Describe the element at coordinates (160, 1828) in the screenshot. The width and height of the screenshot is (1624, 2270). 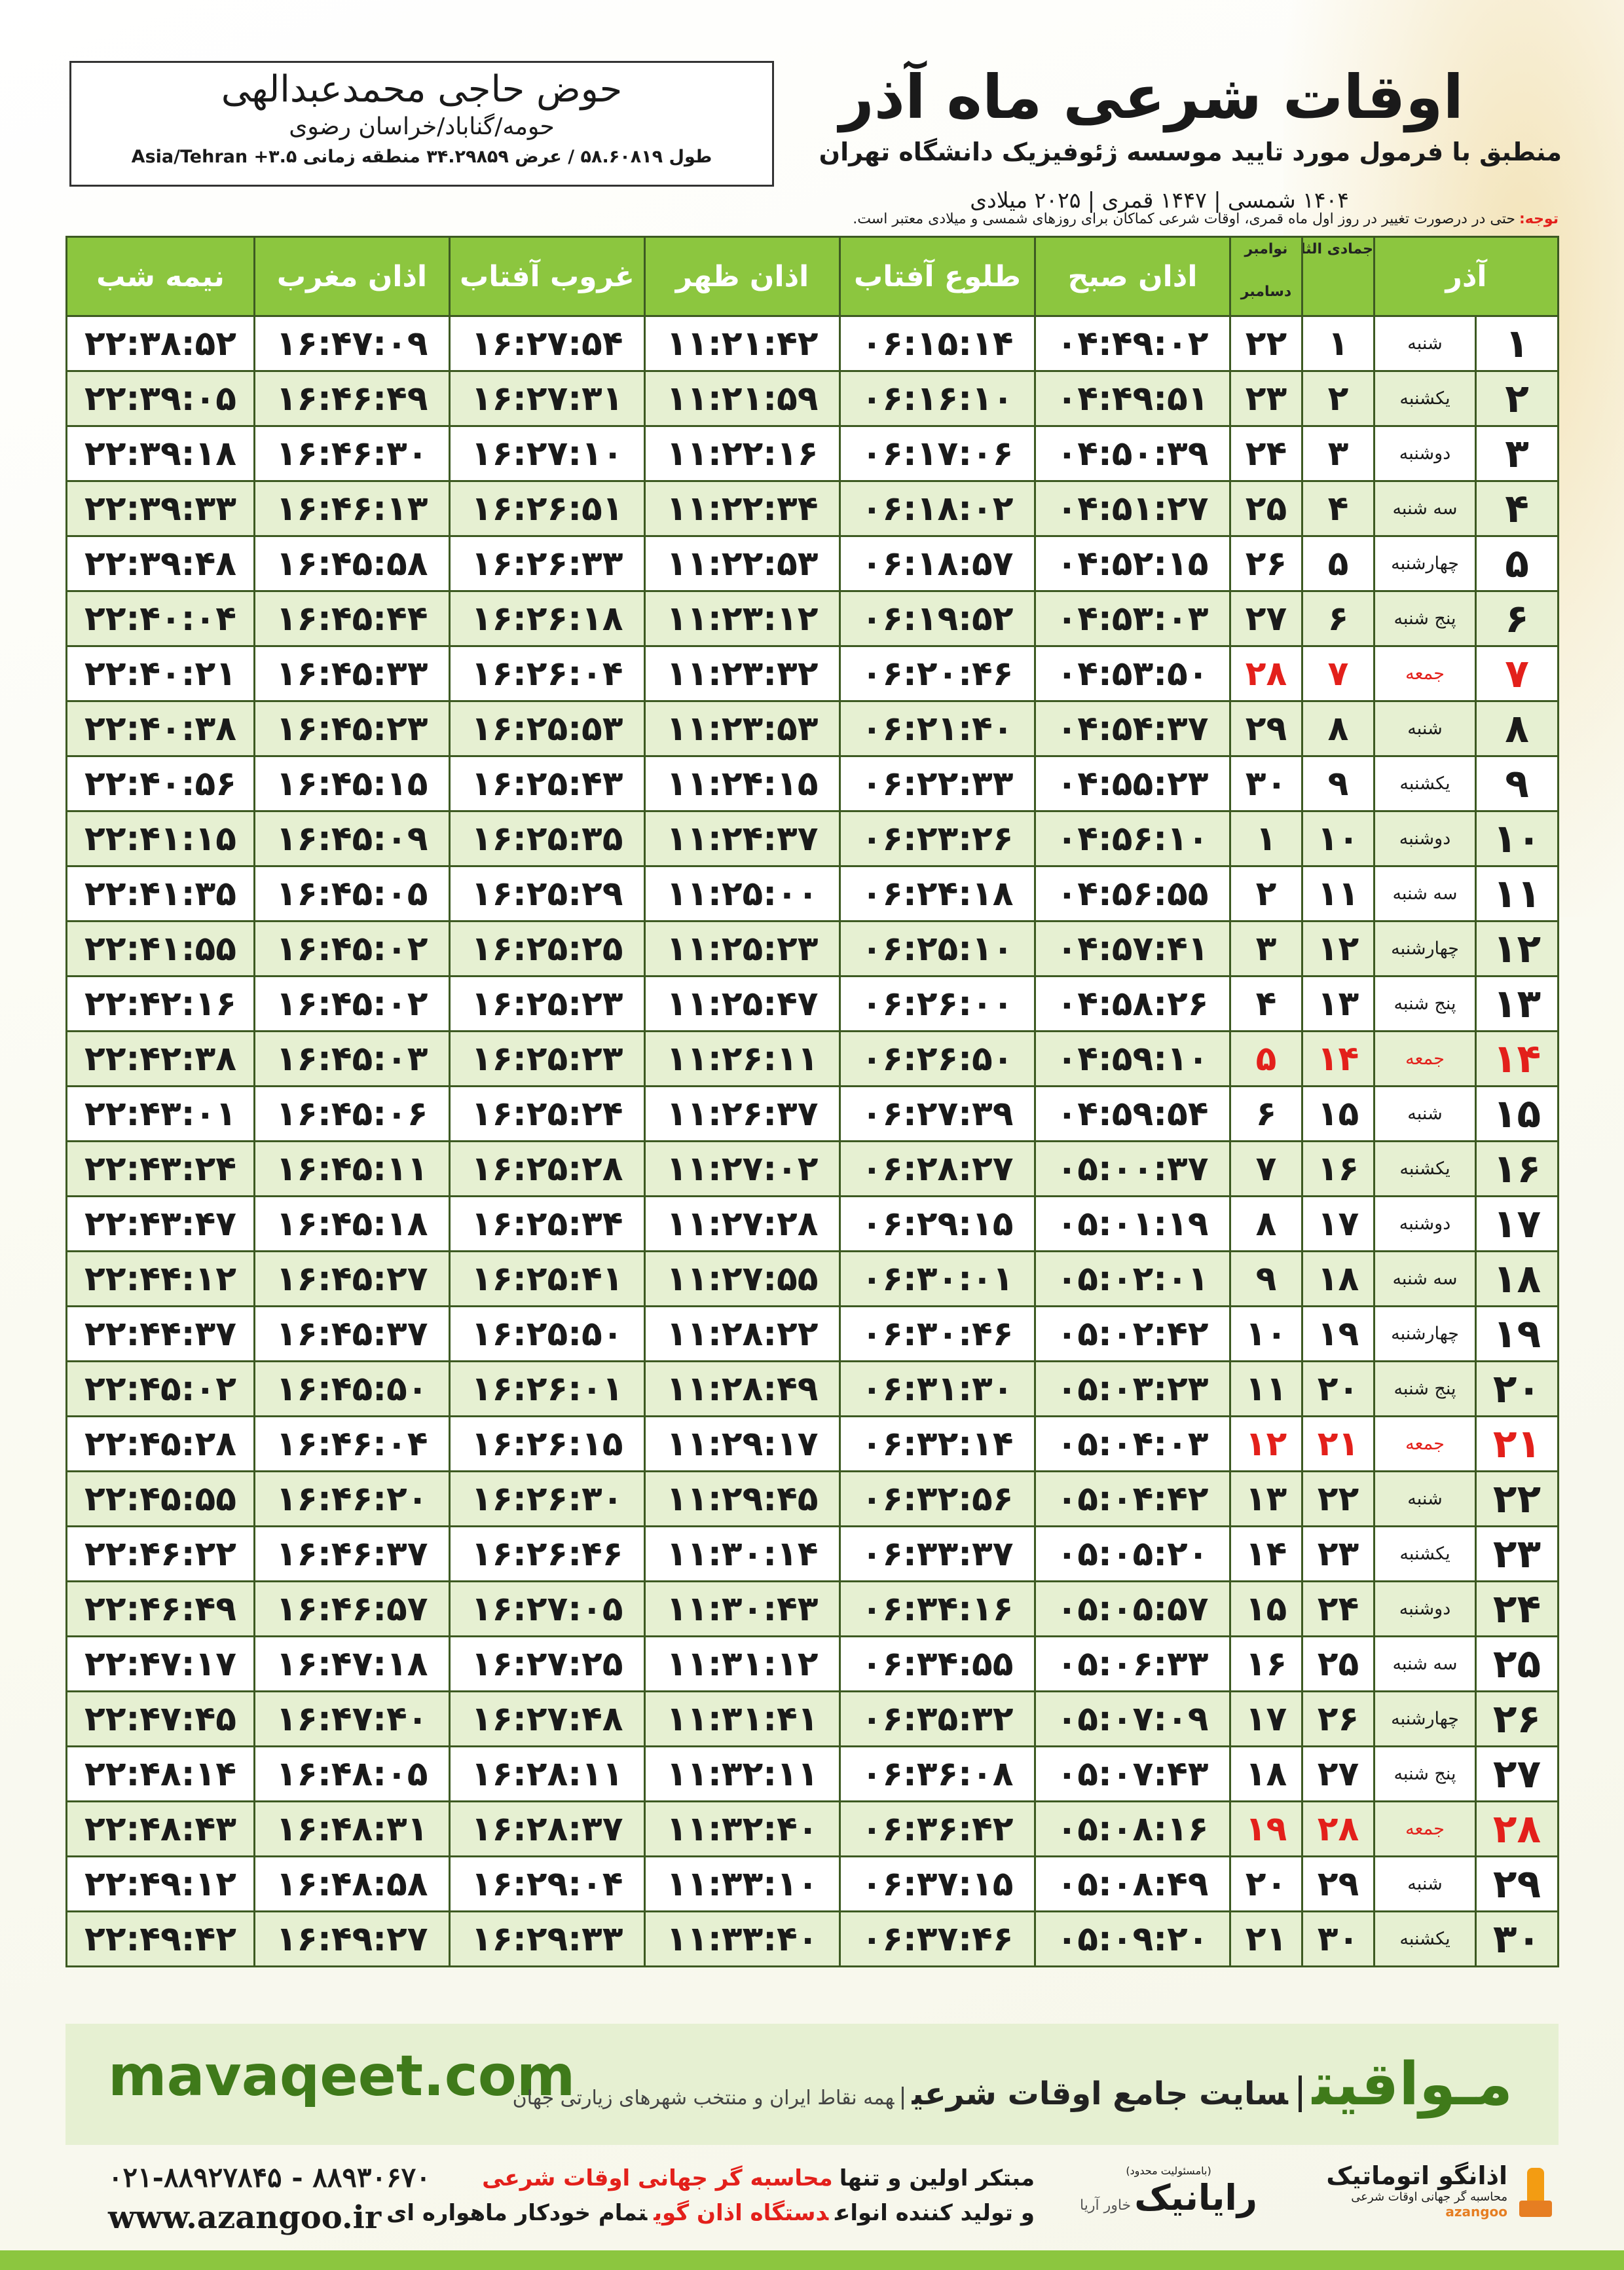
I see `table-cell: ۲۲:۴۸:۴۳` at that location.